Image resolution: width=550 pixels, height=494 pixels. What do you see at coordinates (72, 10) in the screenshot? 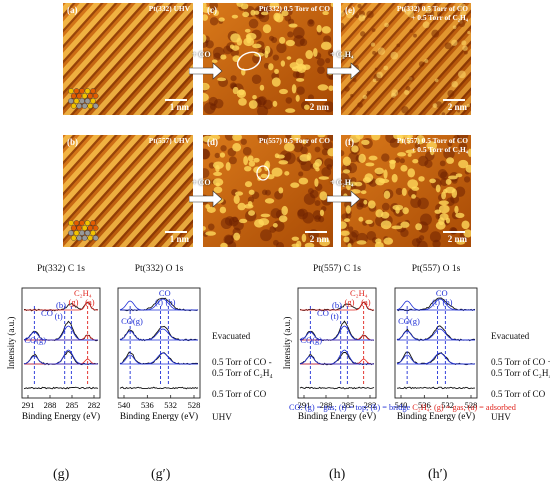
I see `stm-panel-letter: (a)` at bounding box center [72, 10].